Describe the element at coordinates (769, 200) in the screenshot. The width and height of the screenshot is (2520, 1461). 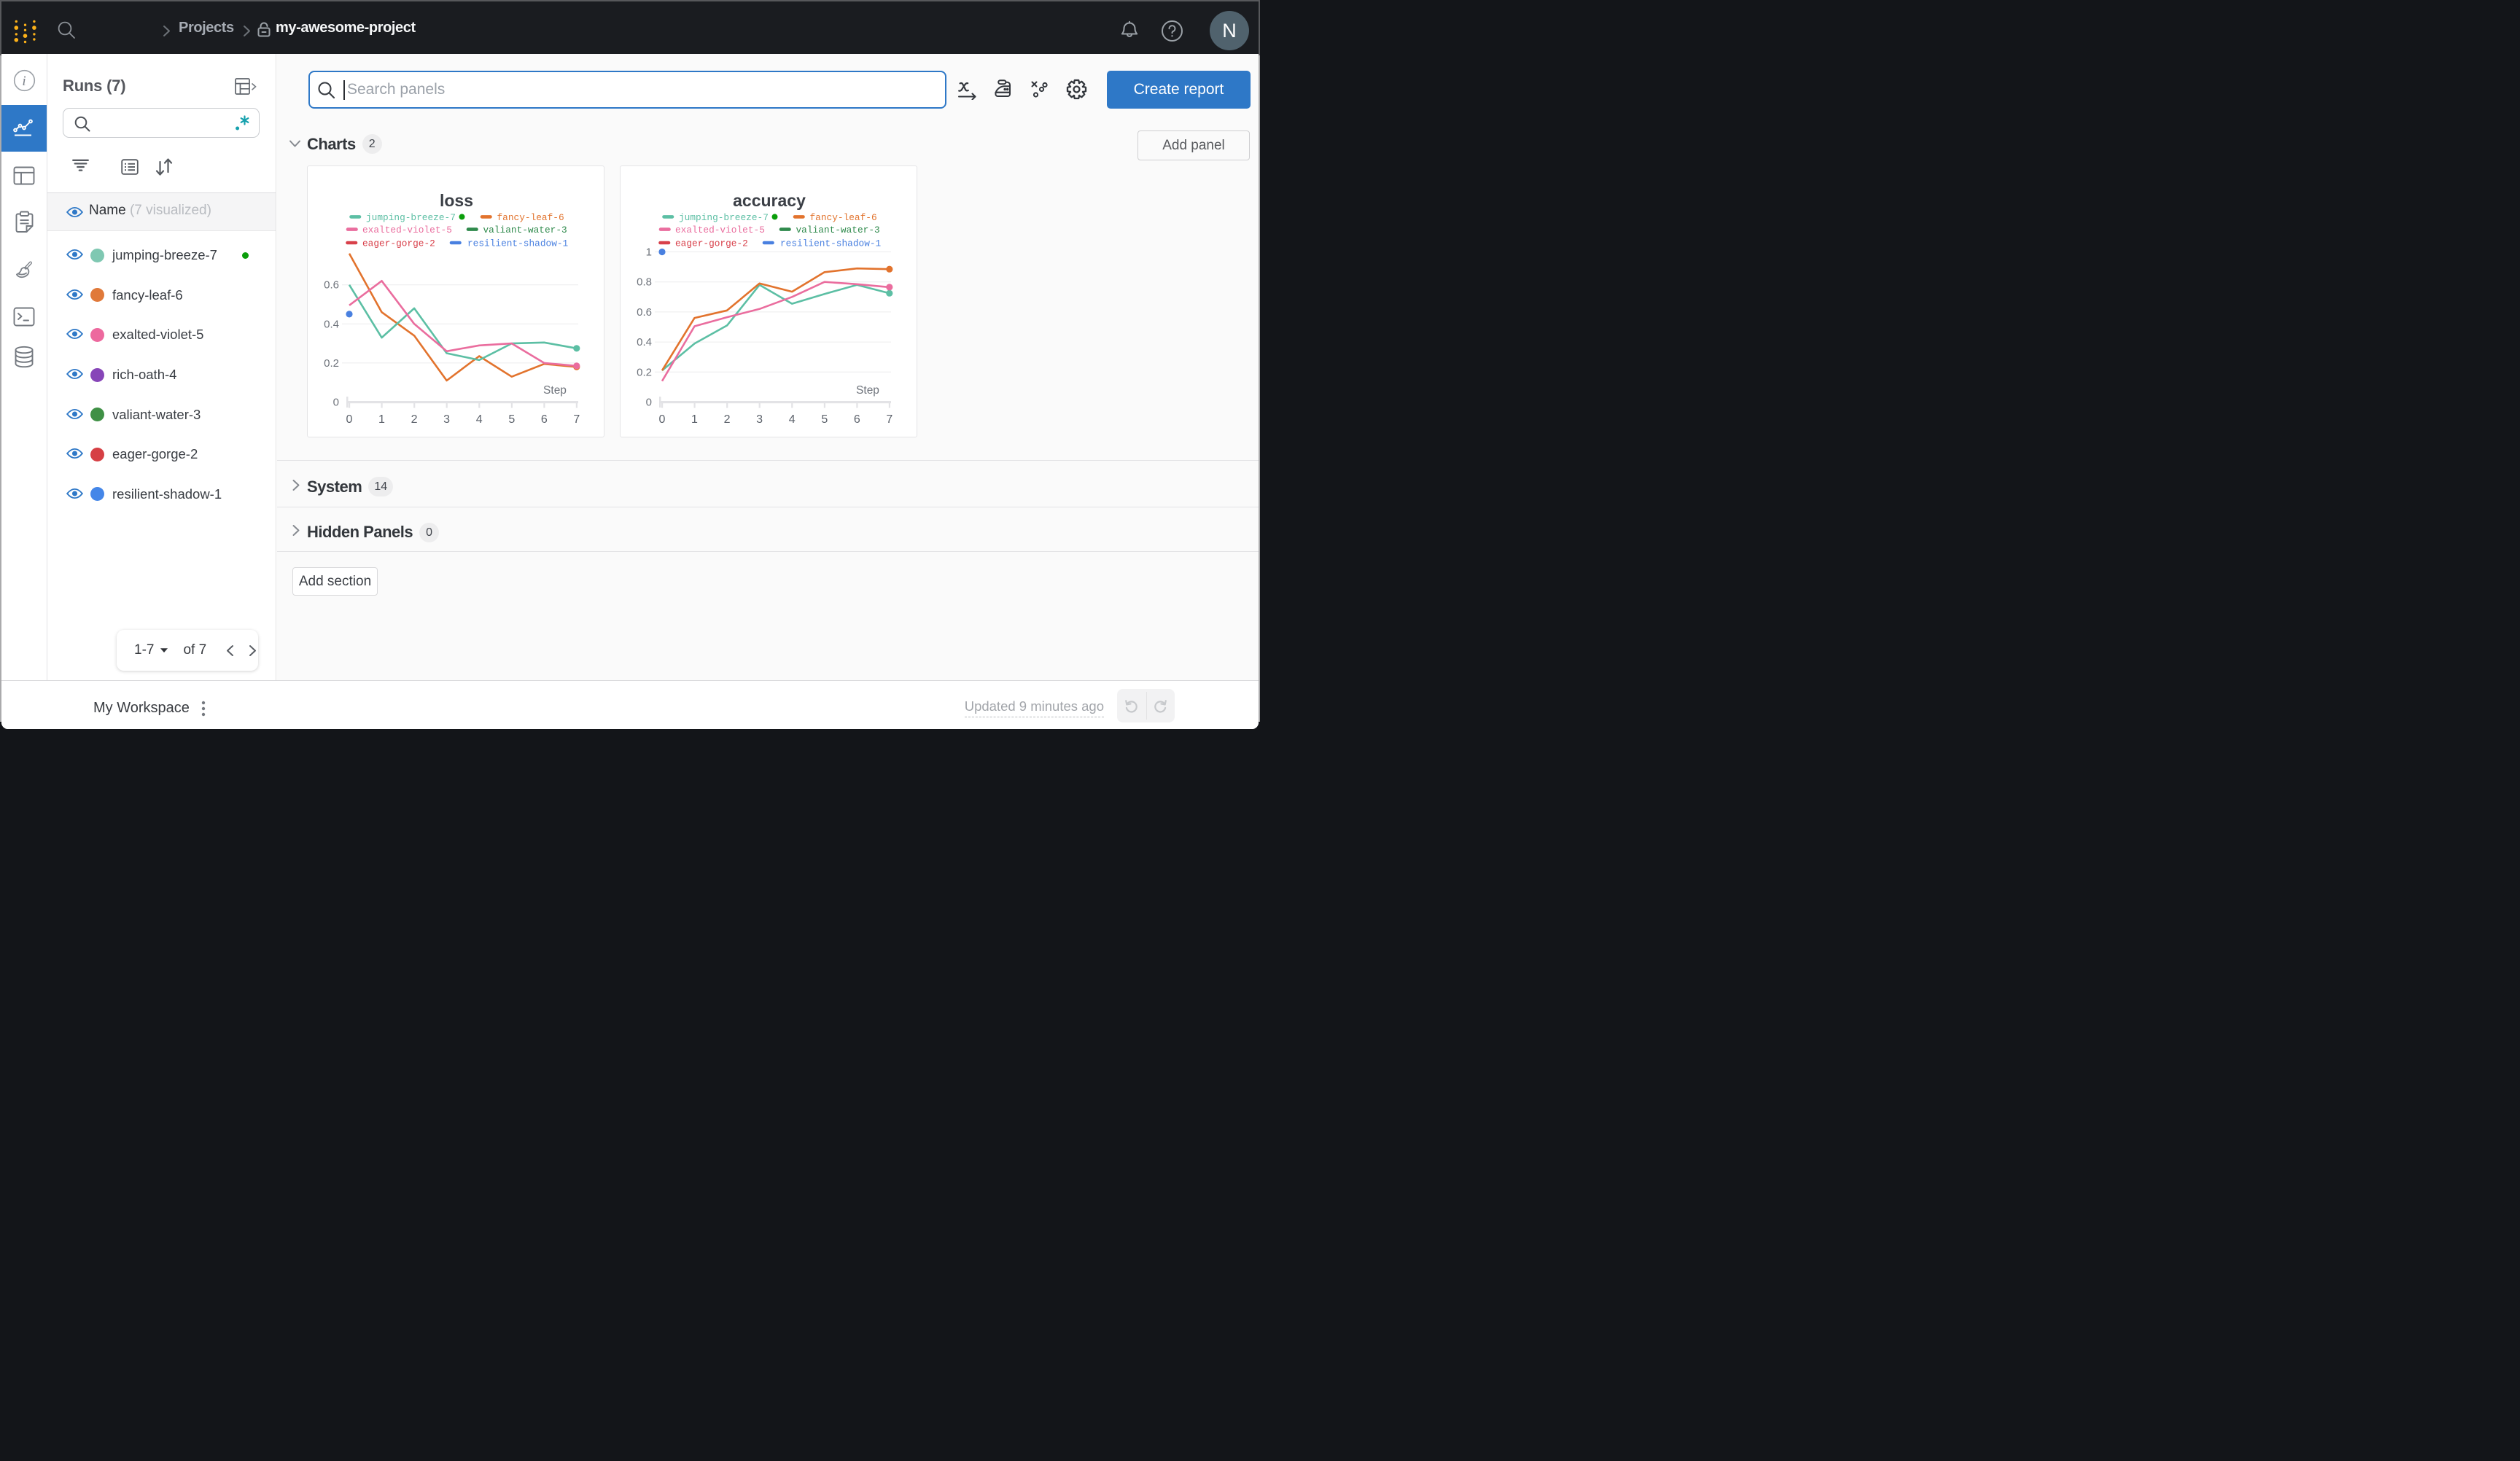
I see `svg-text: accuracy` at that location.